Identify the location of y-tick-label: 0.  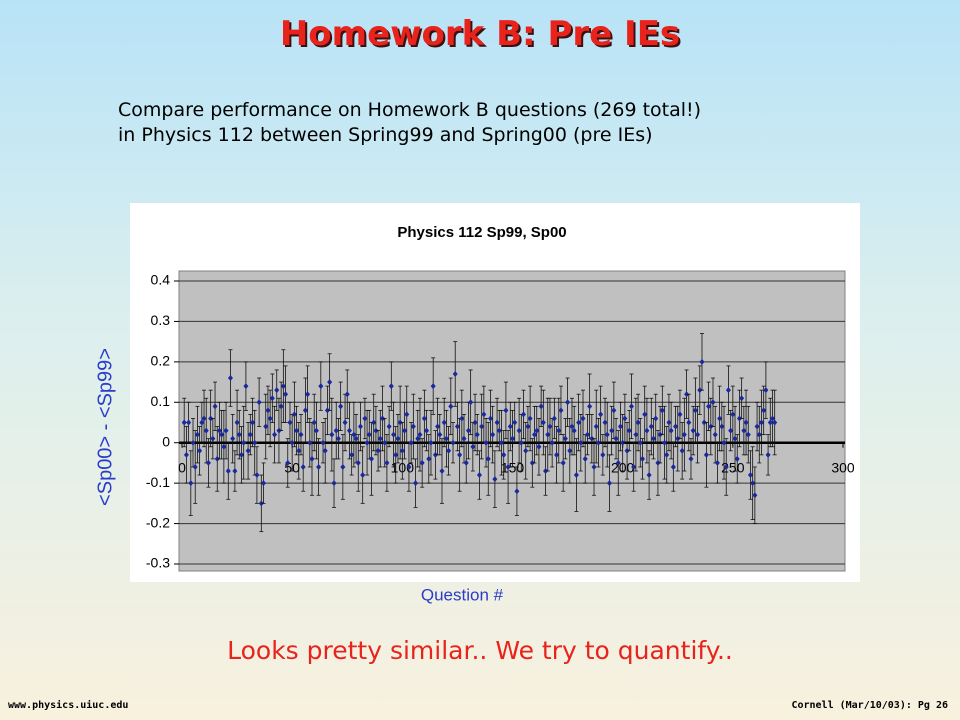
(166, 441).